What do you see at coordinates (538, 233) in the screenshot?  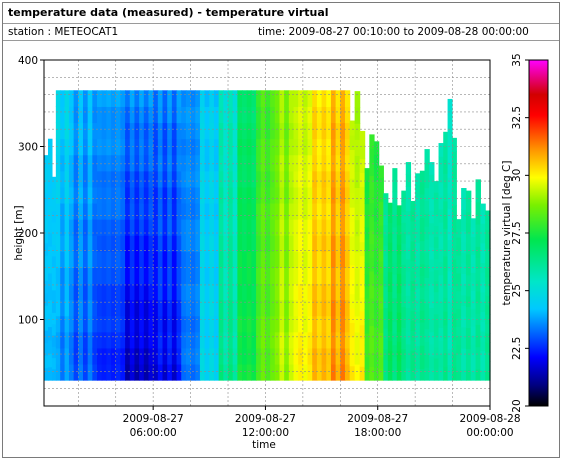 I see `colorbar` at bounding box center [538, 233].